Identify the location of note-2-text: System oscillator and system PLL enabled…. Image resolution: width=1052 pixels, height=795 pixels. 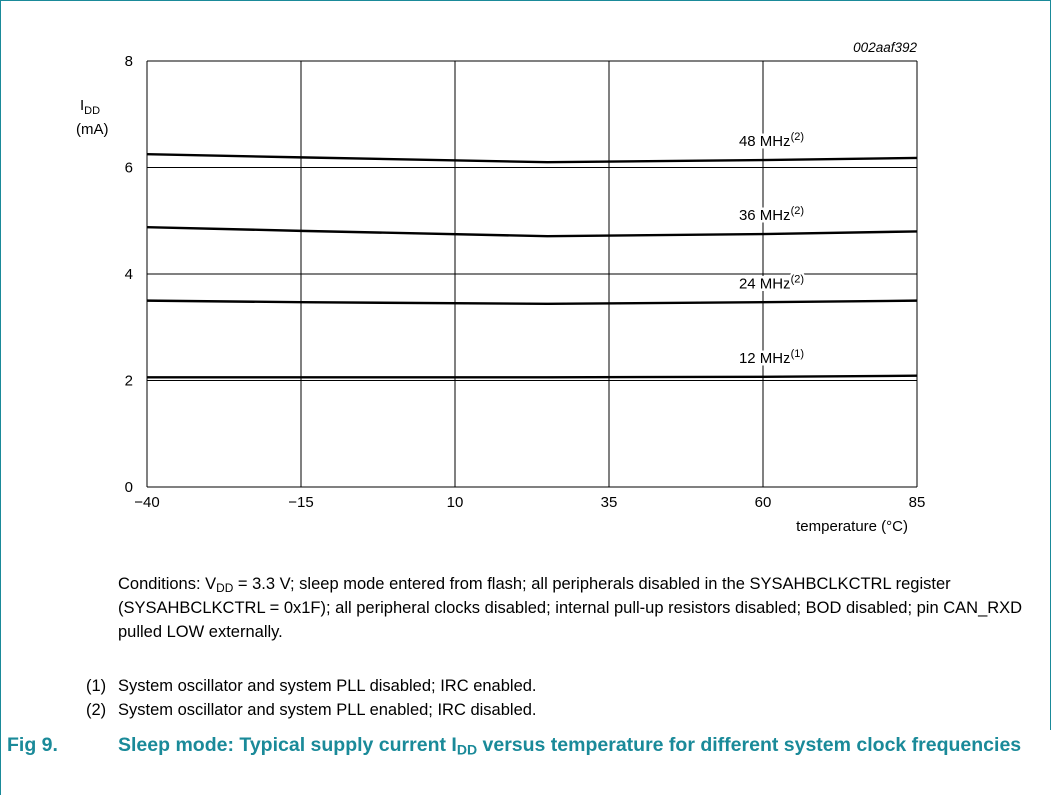
(327, 710).